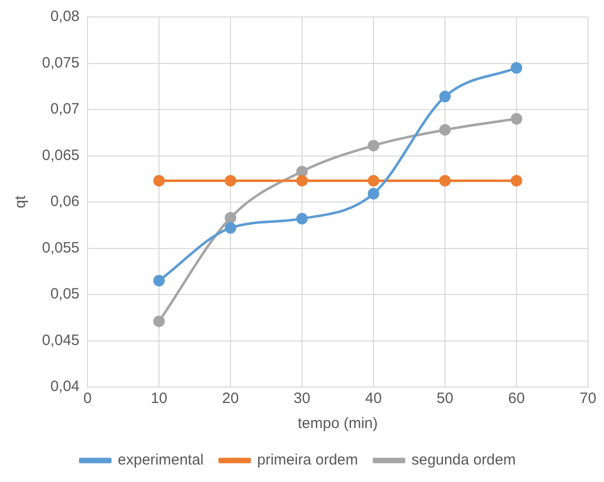 The width and height of the screenshot is (604, 482). What do you see at coordinates (159, 399) in the screenshot?
I see `x-tick-label: 10` at bounding box center [159, 399].